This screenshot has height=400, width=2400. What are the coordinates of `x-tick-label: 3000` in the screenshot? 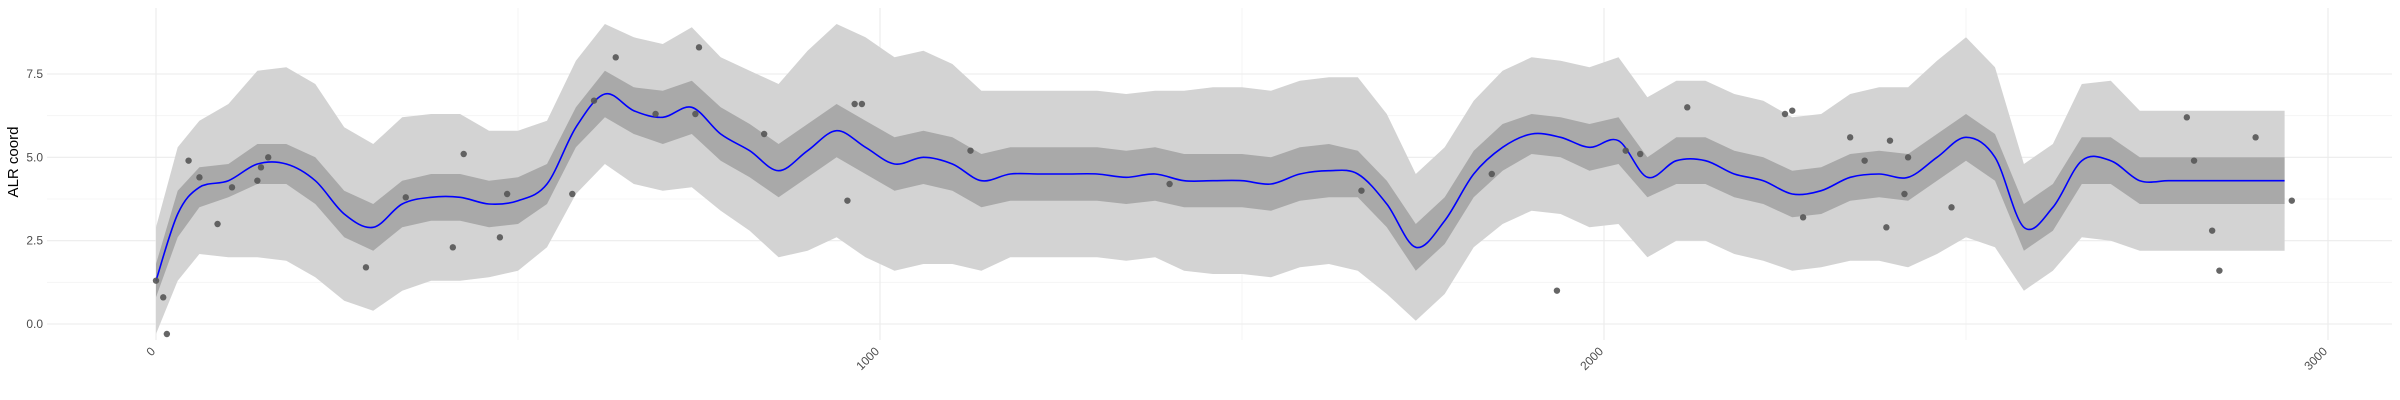 It's located at (2315, 358).